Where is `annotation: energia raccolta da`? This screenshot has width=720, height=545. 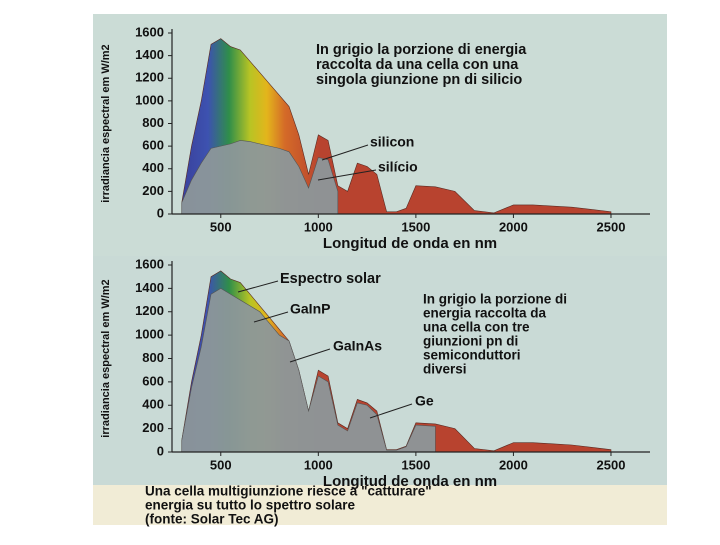
annotation: energia raccolta da is located at coordinates (485, 313).